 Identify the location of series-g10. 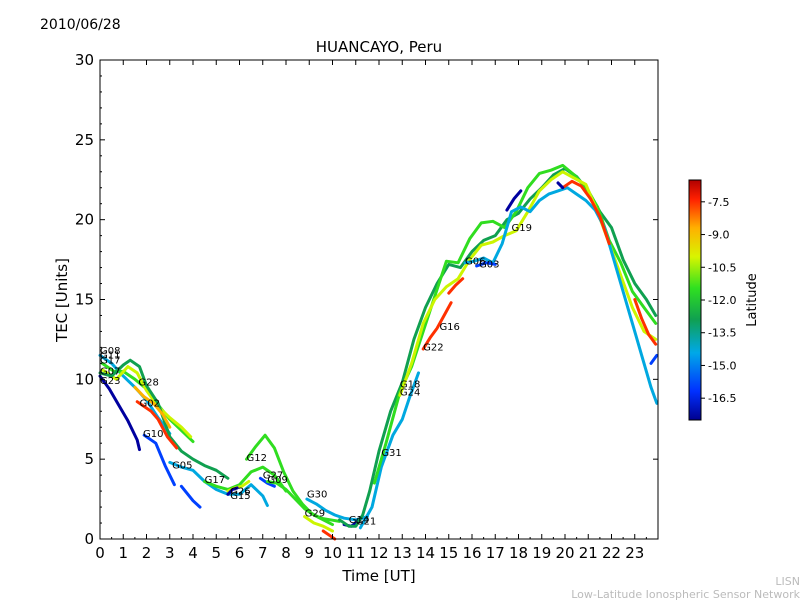
(159, 460).